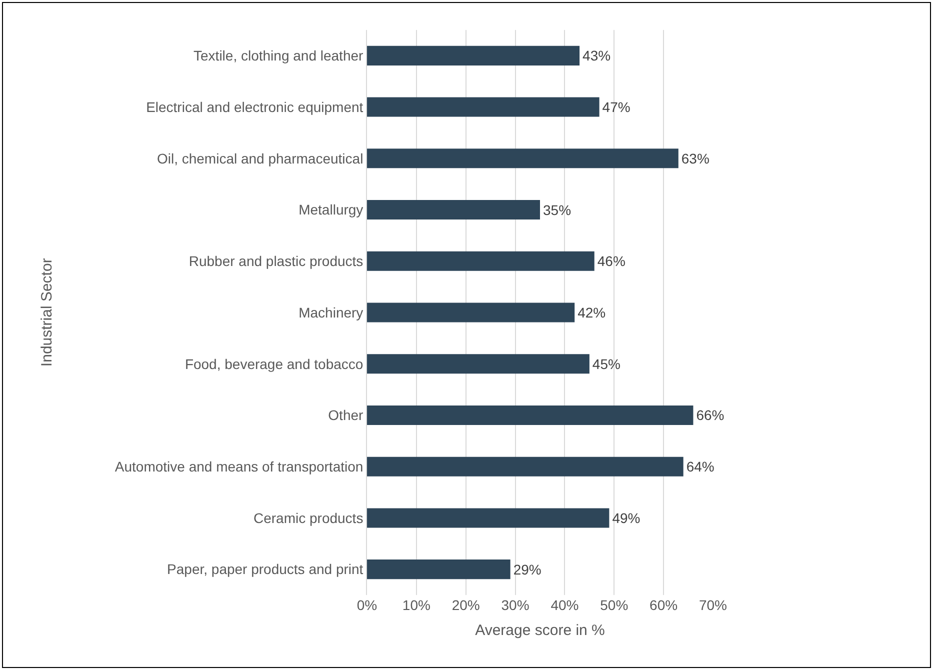 This screenshot has height=672, width=935. I want to click on x-tick-label: 20%, so click(466, 605).